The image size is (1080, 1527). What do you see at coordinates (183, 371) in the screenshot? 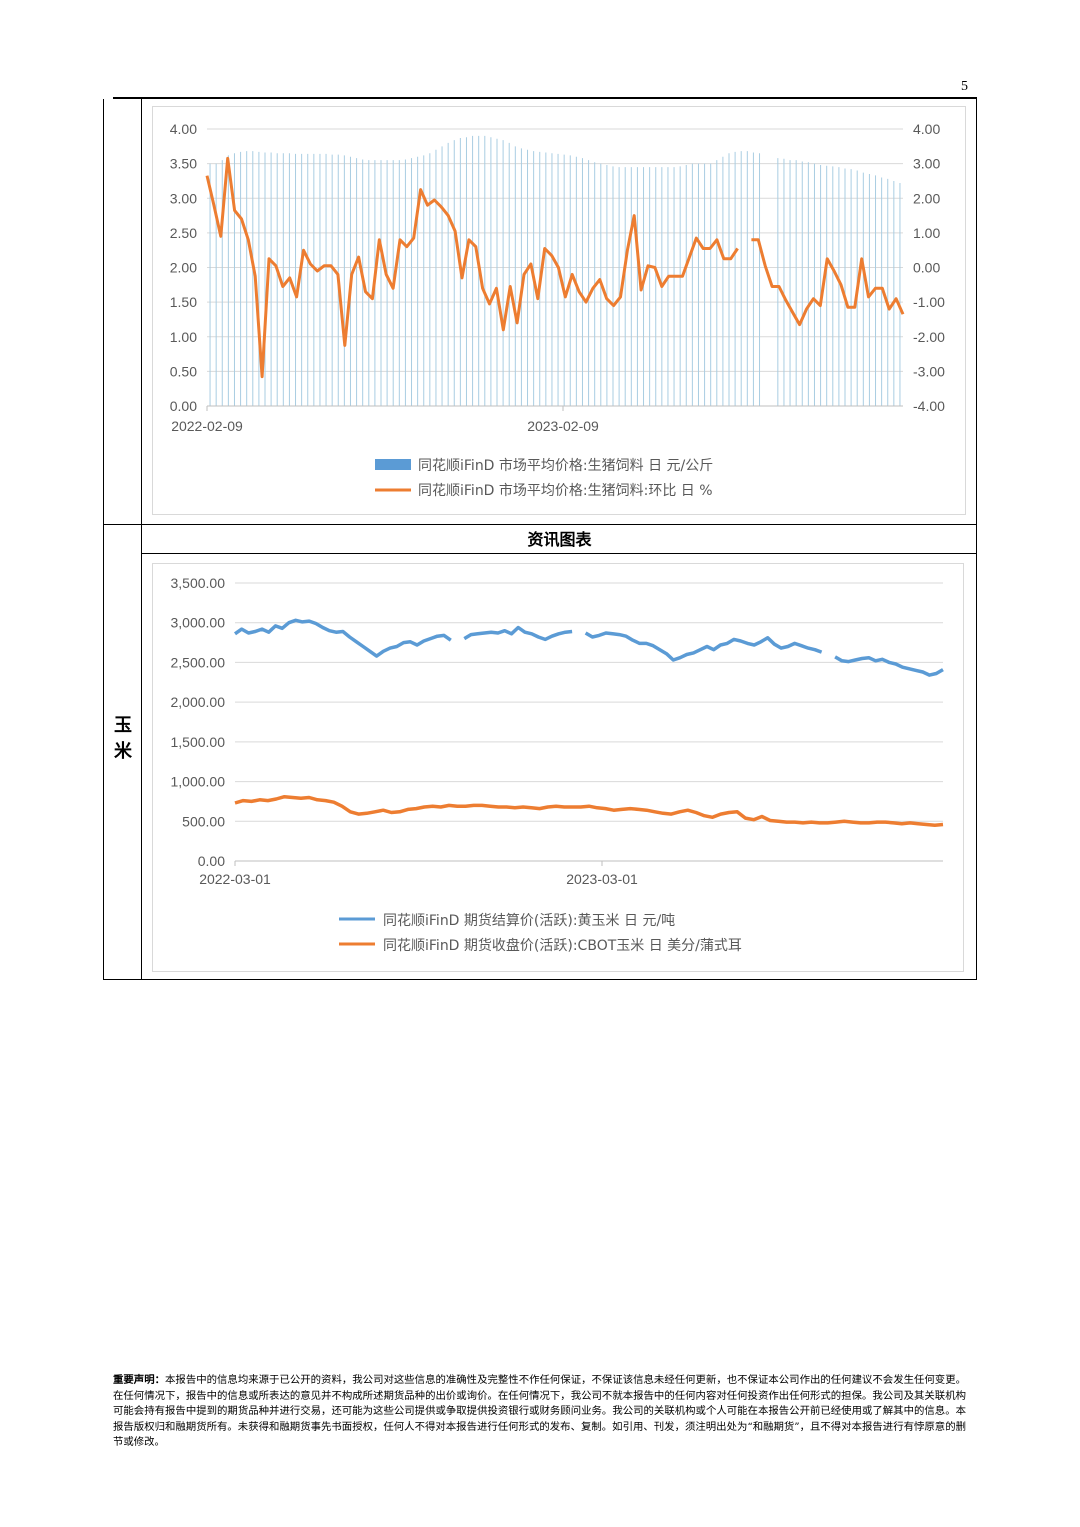
I see `left-axis-tick-label: 0.50` at bounding box center [183, 371].